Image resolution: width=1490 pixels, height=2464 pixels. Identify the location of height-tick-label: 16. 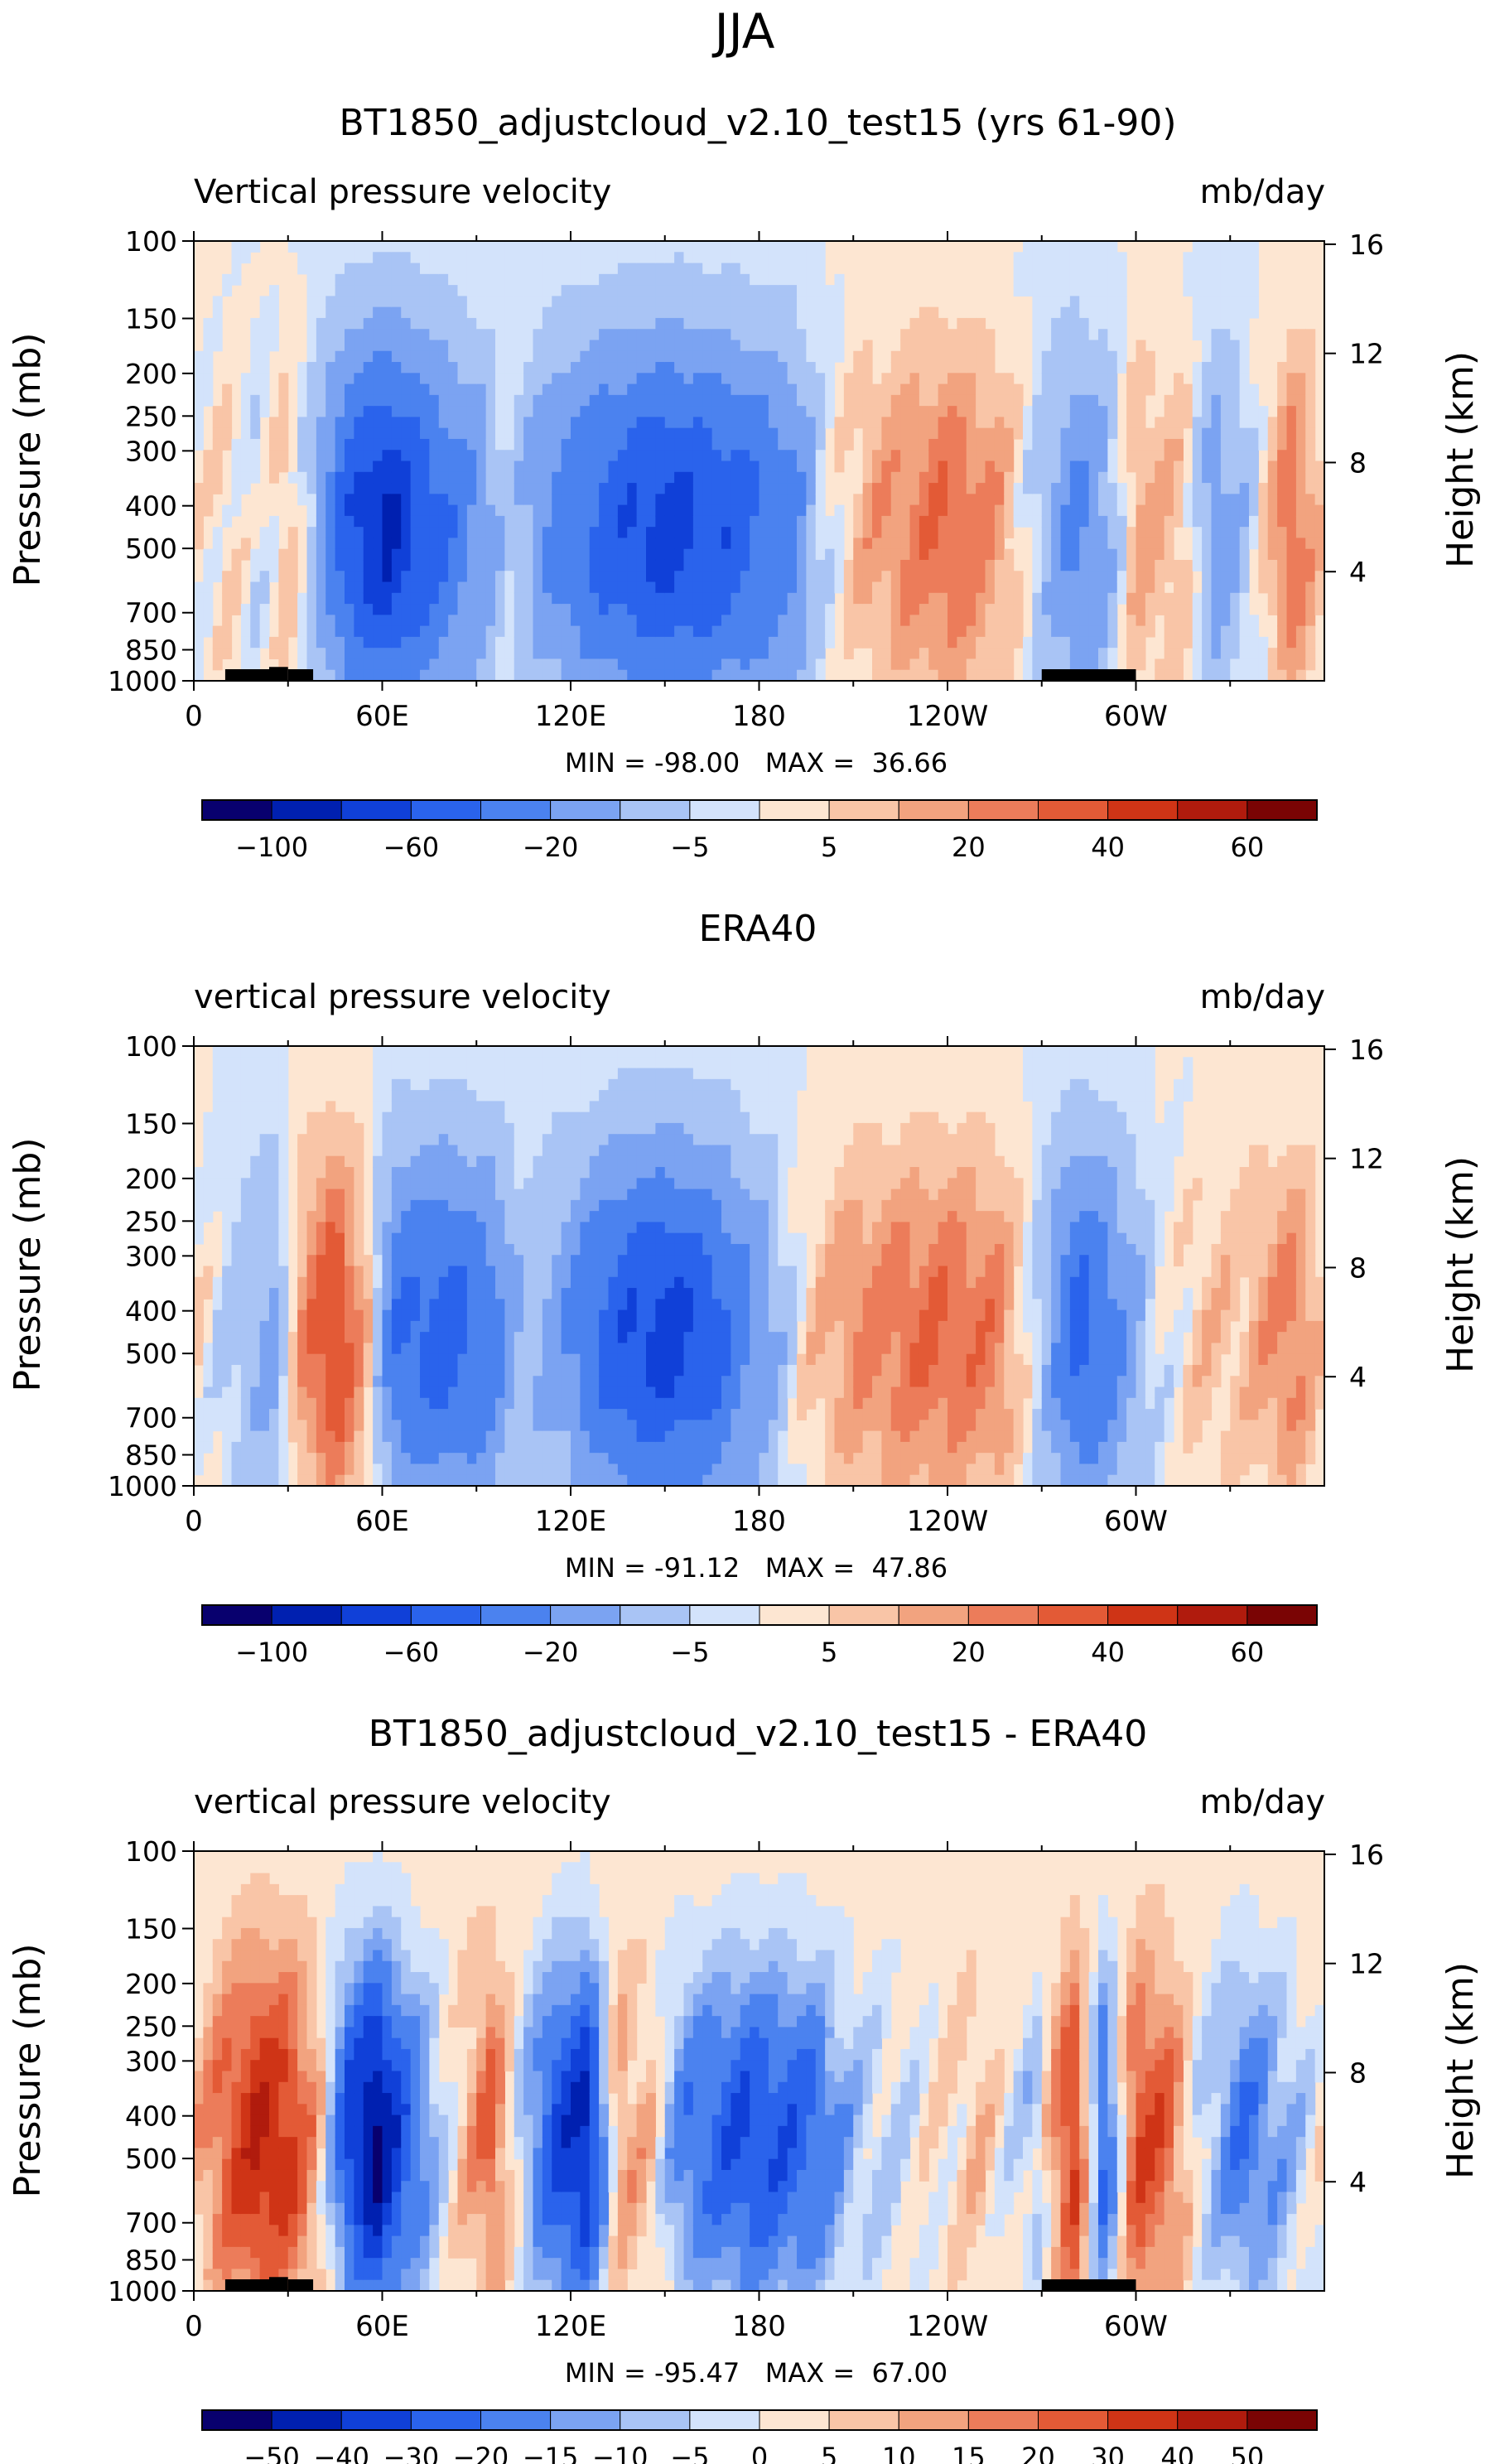
(1366, 245).